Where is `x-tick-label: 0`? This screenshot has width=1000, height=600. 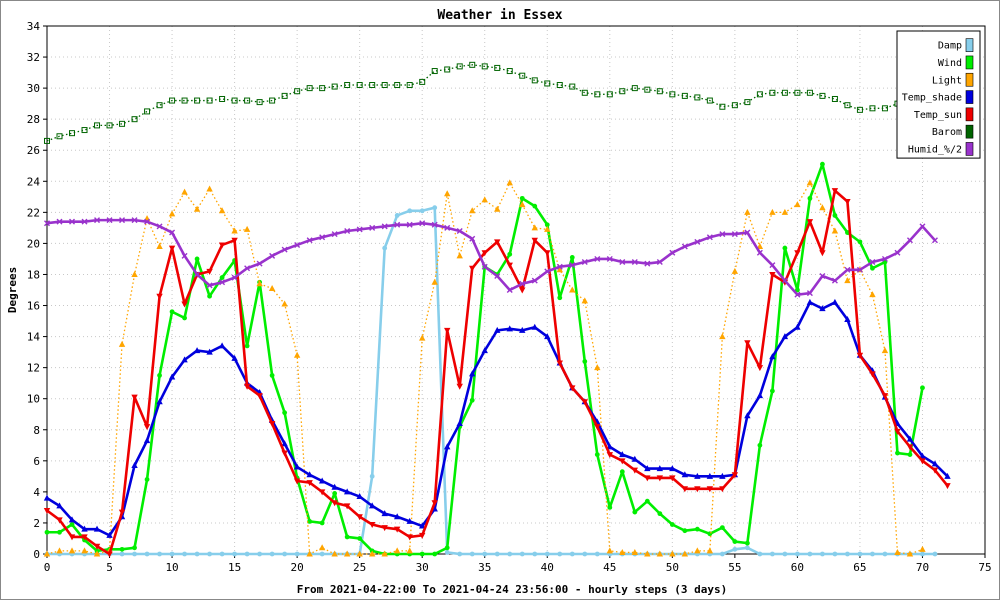 x-tick-label: 0 is located at coordinates (47, 567).